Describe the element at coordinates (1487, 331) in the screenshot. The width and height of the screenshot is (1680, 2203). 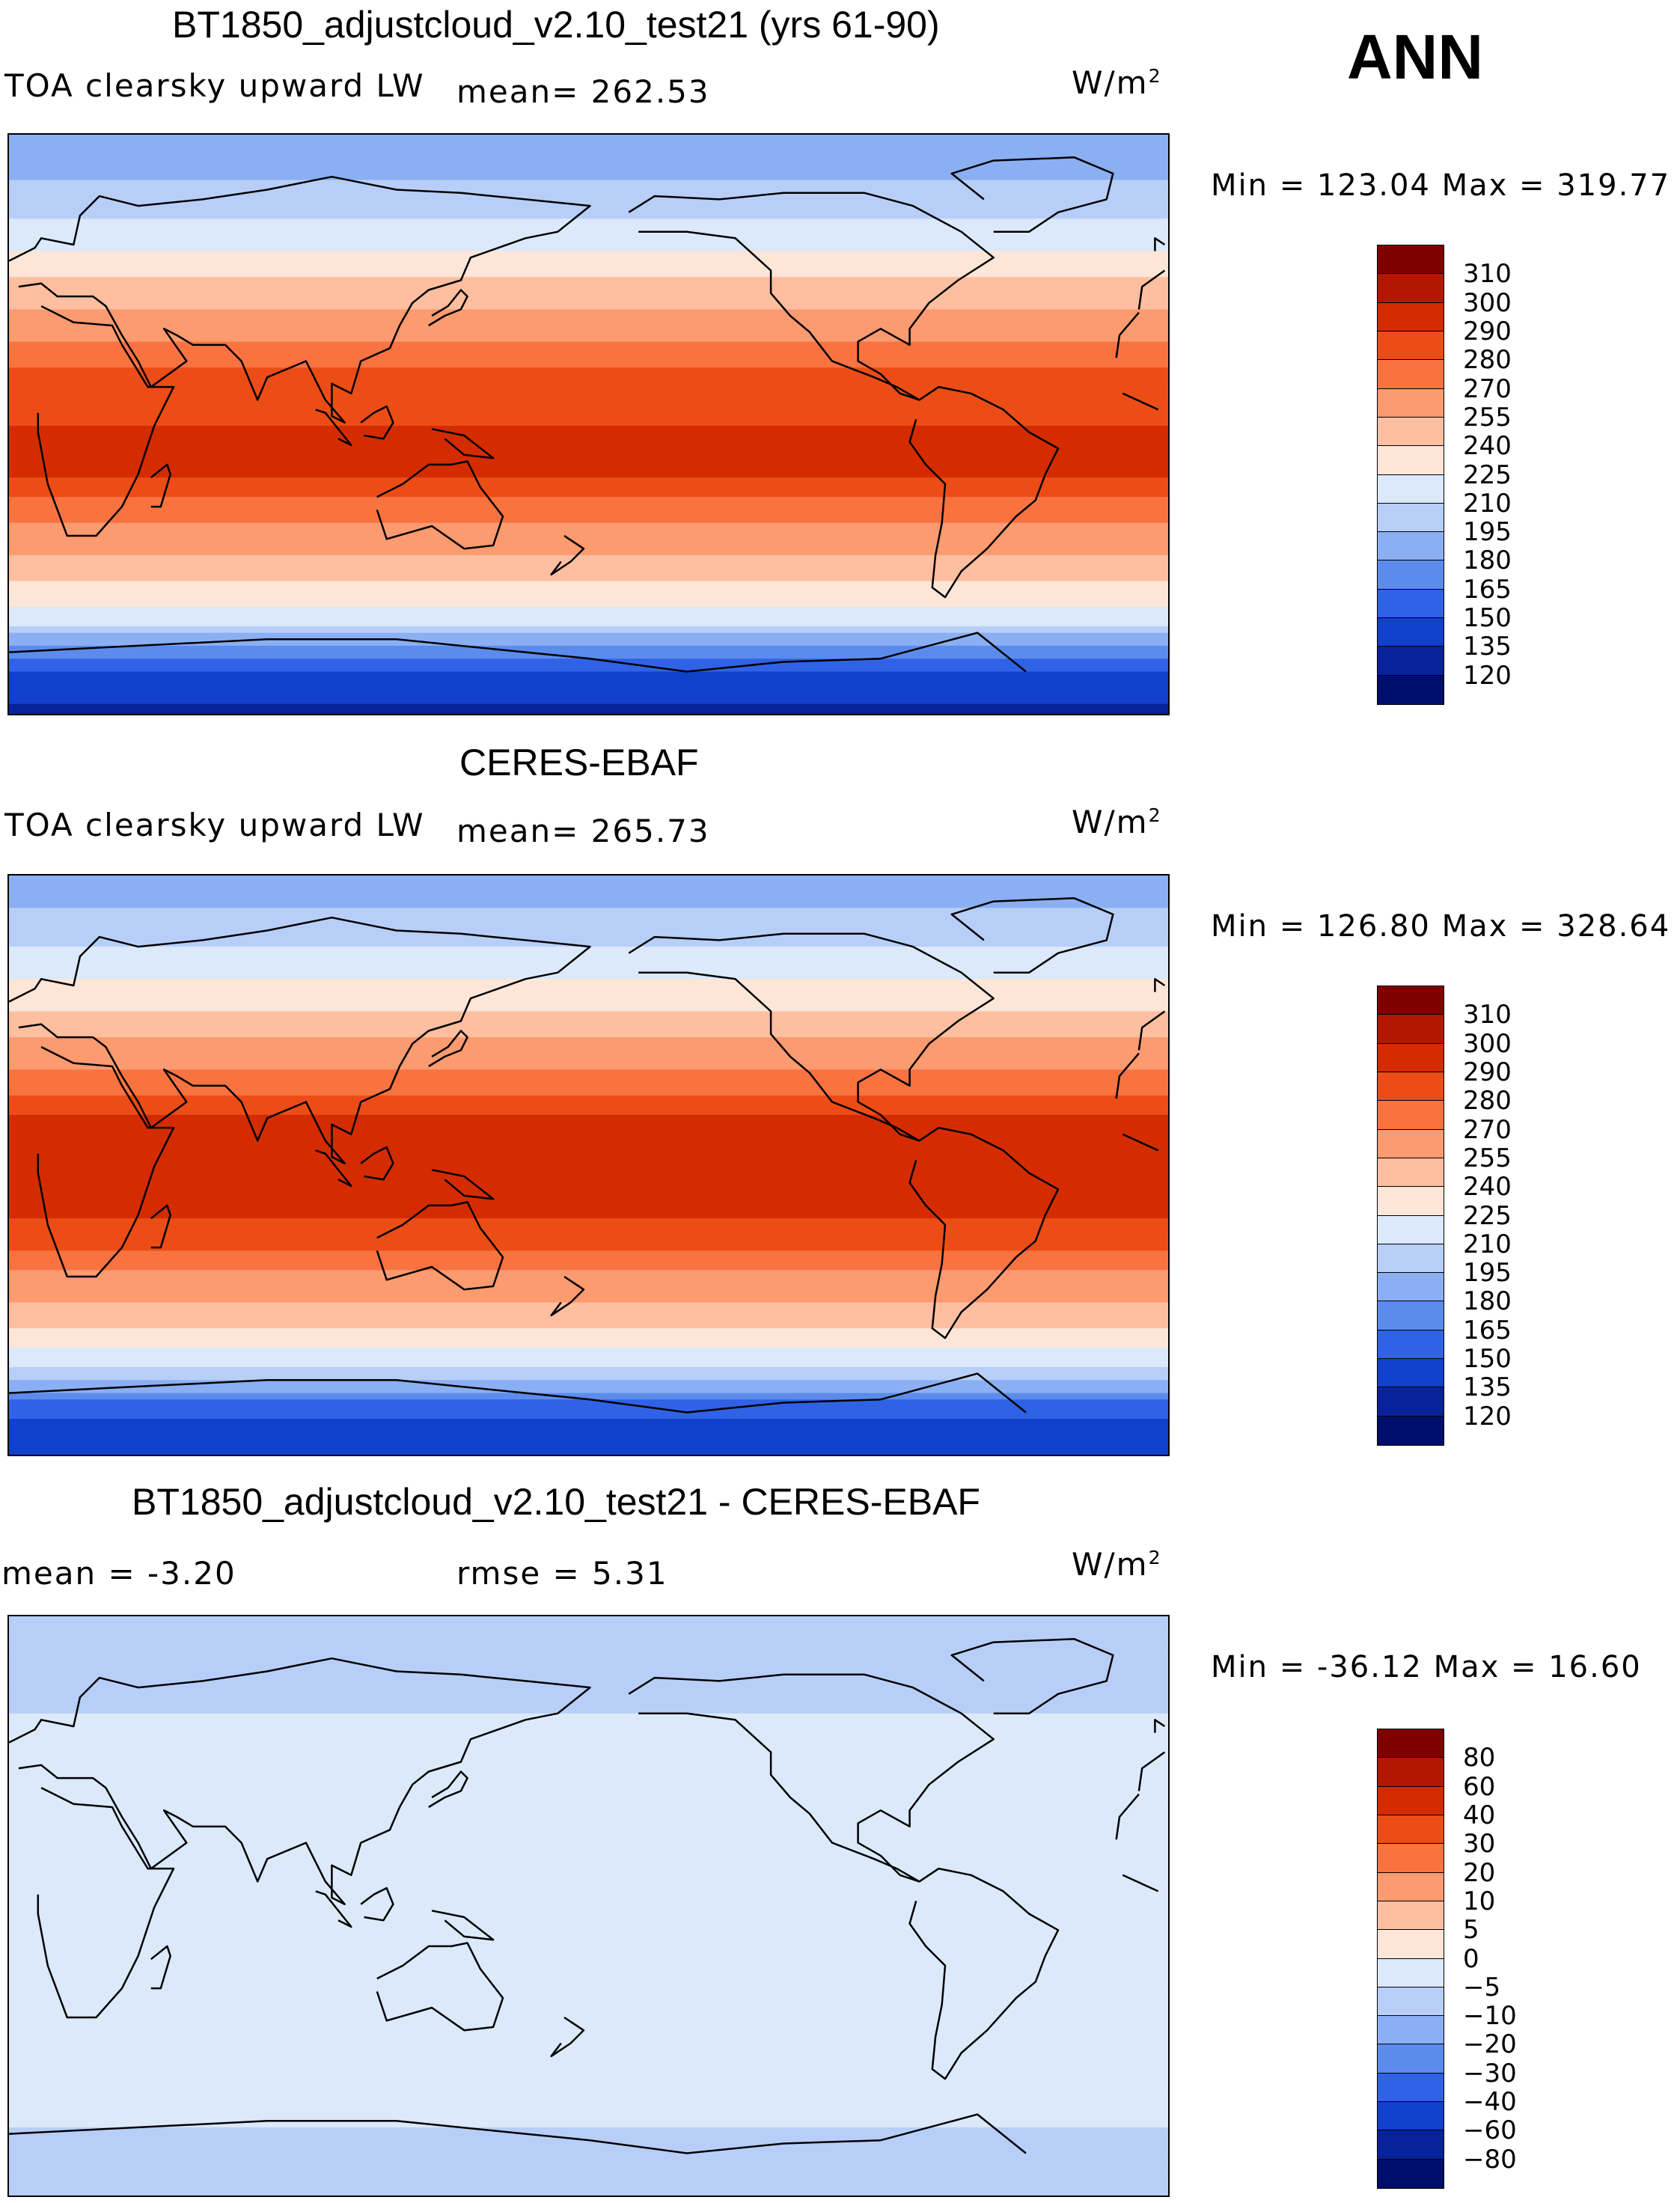
I see `colorbar-tick-label: 290` at that location.